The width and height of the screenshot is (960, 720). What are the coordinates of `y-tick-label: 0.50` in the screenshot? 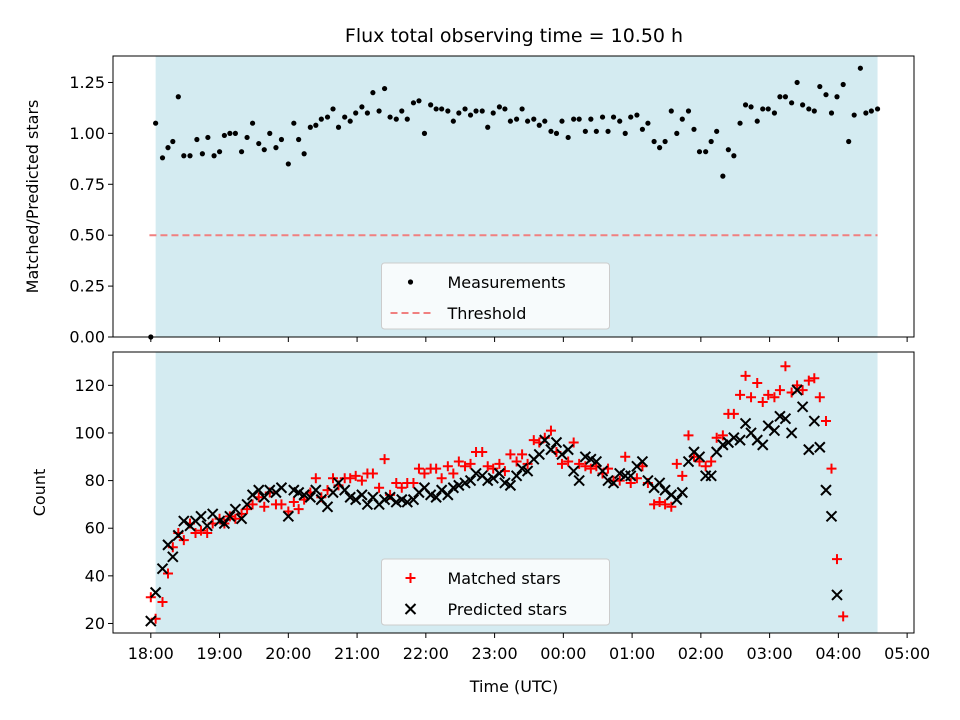 It's located at (87, 235).